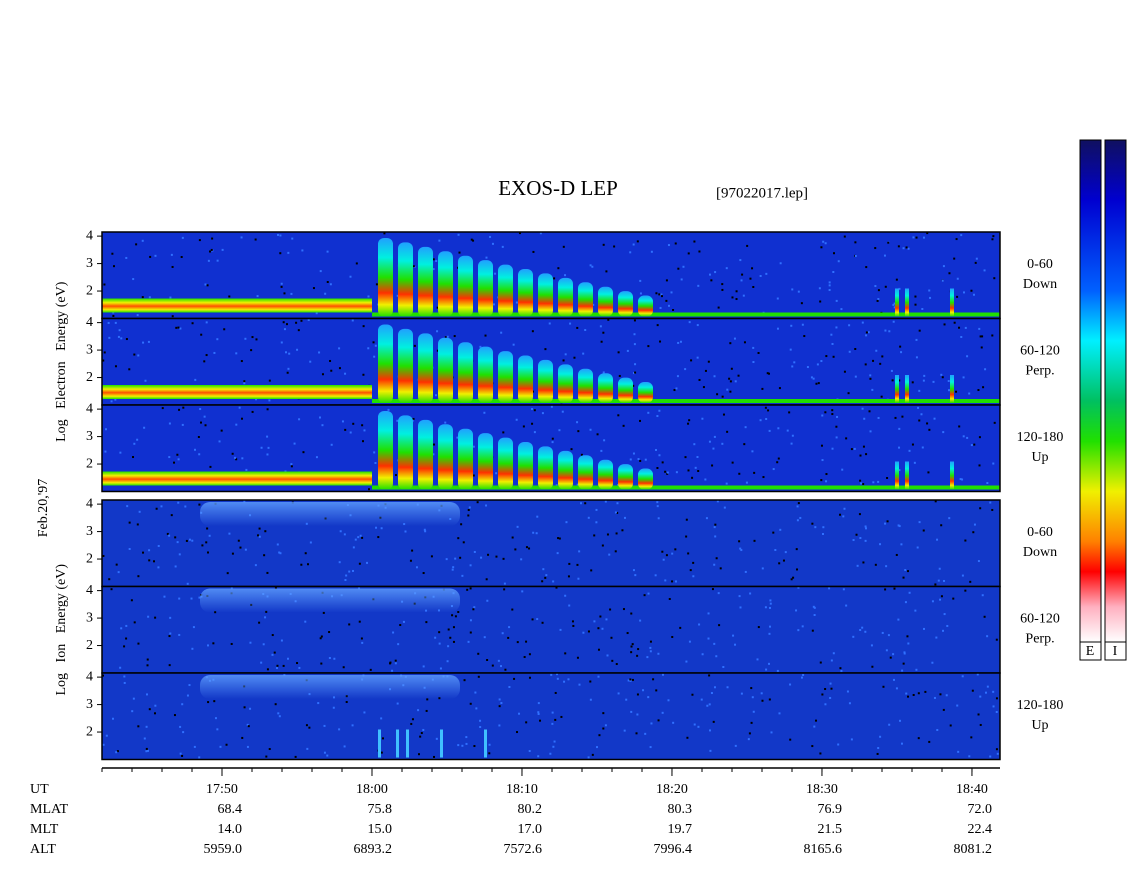  What do you see at coordinates (551, 716) in the screenshot?
I see `panel-frame` at bounding box center [551, 716].